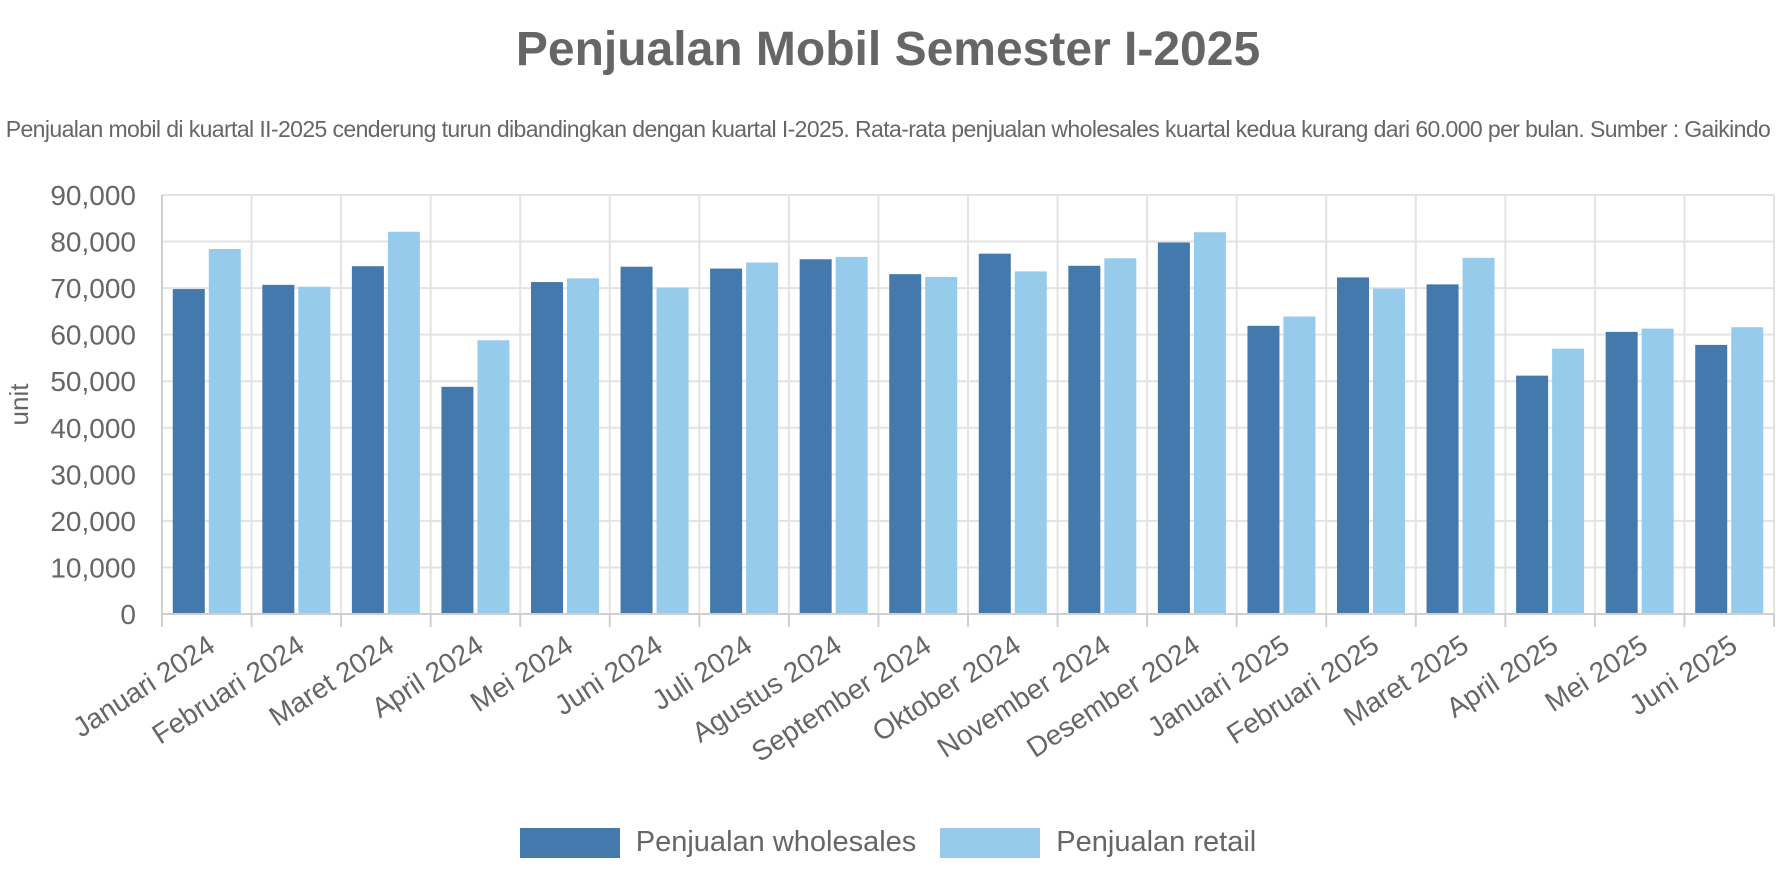  Describe the element at coordinates (93, 195) in the screenshot. I see `y-tick-label: 90,000` at that location.